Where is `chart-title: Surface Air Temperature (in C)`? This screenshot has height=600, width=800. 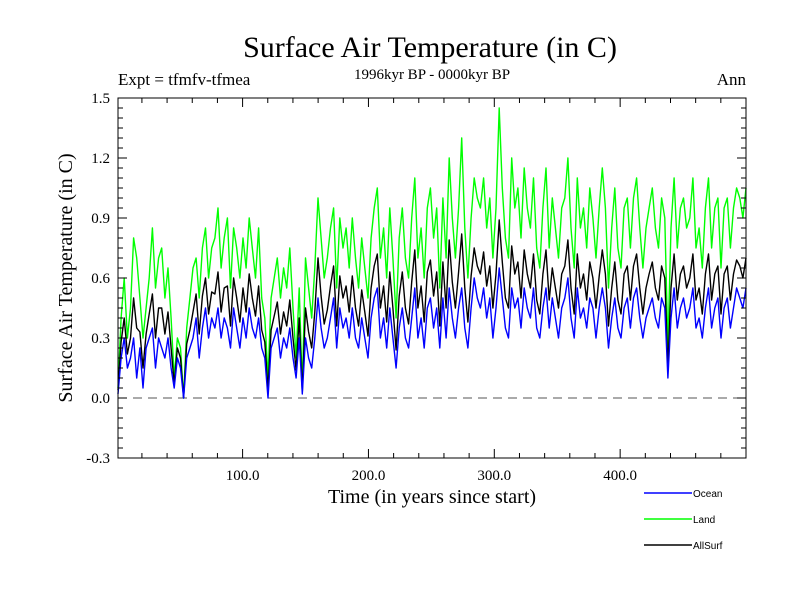 chart-title: Surface Air Temperature (in C) is located at coordinates (430, 47).